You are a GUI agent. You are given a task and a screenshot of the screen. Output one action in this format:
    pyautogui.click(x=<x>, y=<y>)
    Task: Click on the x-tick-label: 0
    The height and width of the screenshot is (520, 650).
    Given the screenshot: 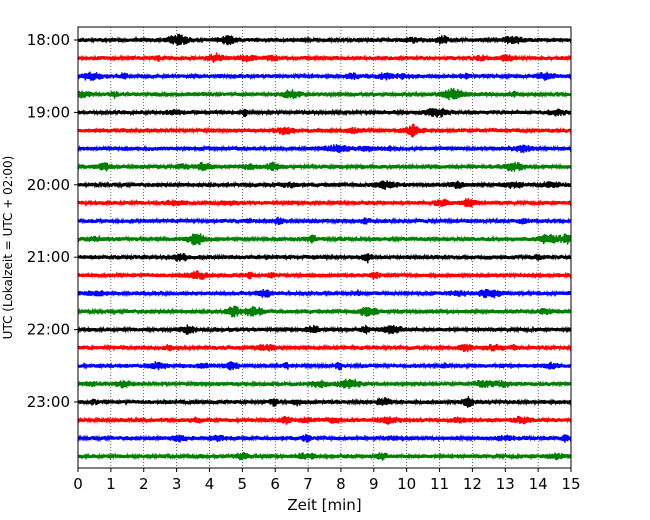 What is the action you would take?
    pyautogui.click(x=78, y=484)
    